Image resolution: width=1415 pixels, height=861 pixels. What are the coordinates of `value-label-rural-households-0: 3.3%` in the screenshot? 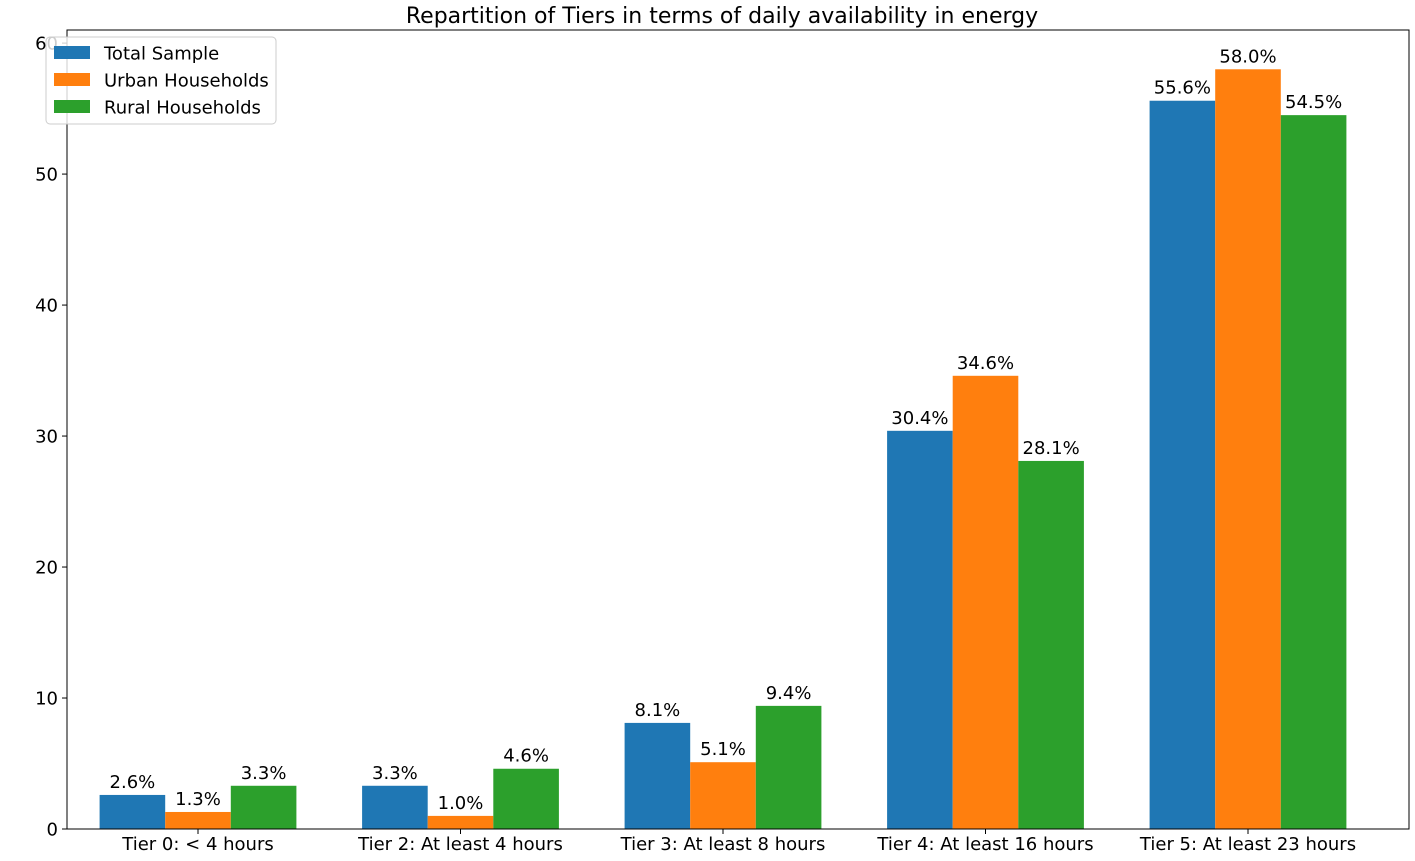 It's located at (264, 773).